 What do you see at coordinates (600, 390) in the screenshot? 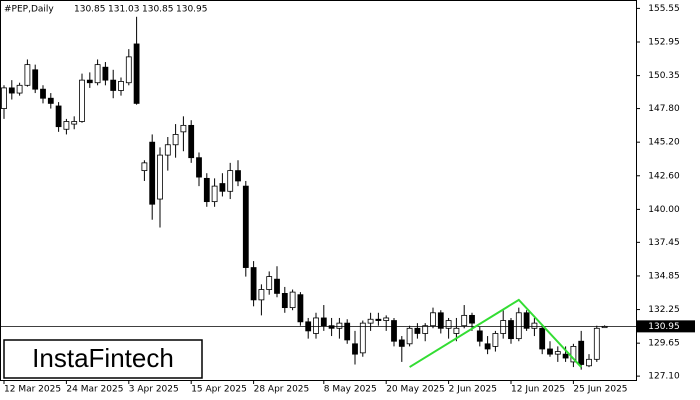
I see `x-tick-label: 25 Jun 2025` at bounding box center [600, 390].